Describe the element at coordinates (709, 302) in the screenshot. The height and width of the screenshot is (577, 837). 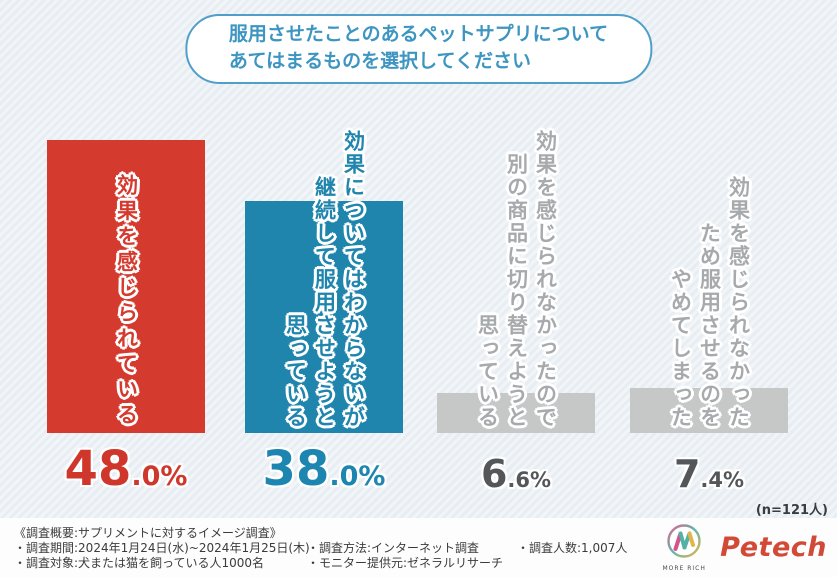
I see `bar-label: 効果を感じられなかった ため服用させるのを やめてしまった` at that location.